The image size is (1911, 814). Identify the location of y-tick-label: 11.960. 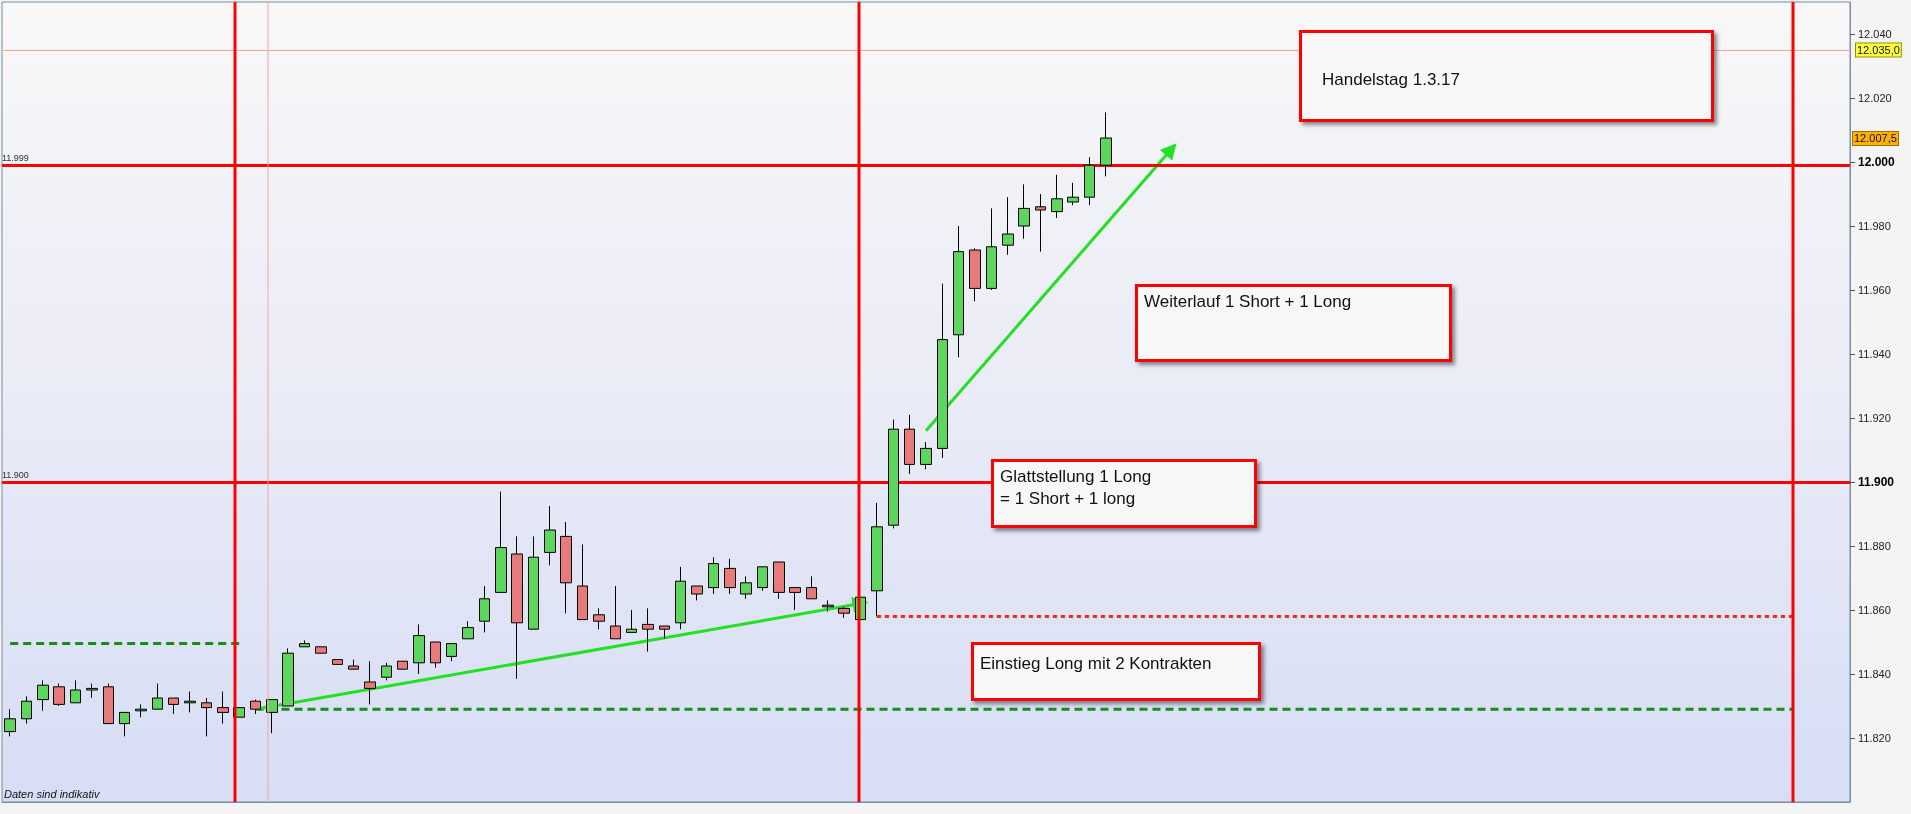
(1874, 290).